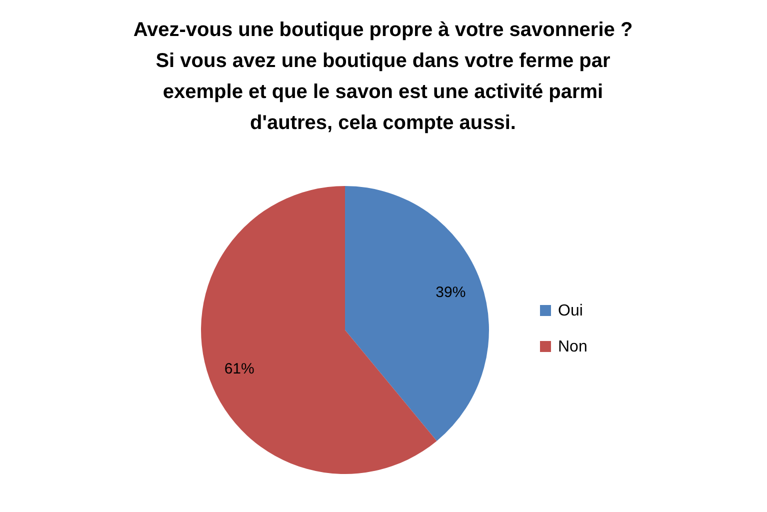  I want to click on chart-title: Avez-vous une boutique propre à votre savonnerie ? Si vous avez une boutique dans votre ferme par exemple et que le savon est une activité parmi d'autres, cela compte aussi., so click(383, 76).